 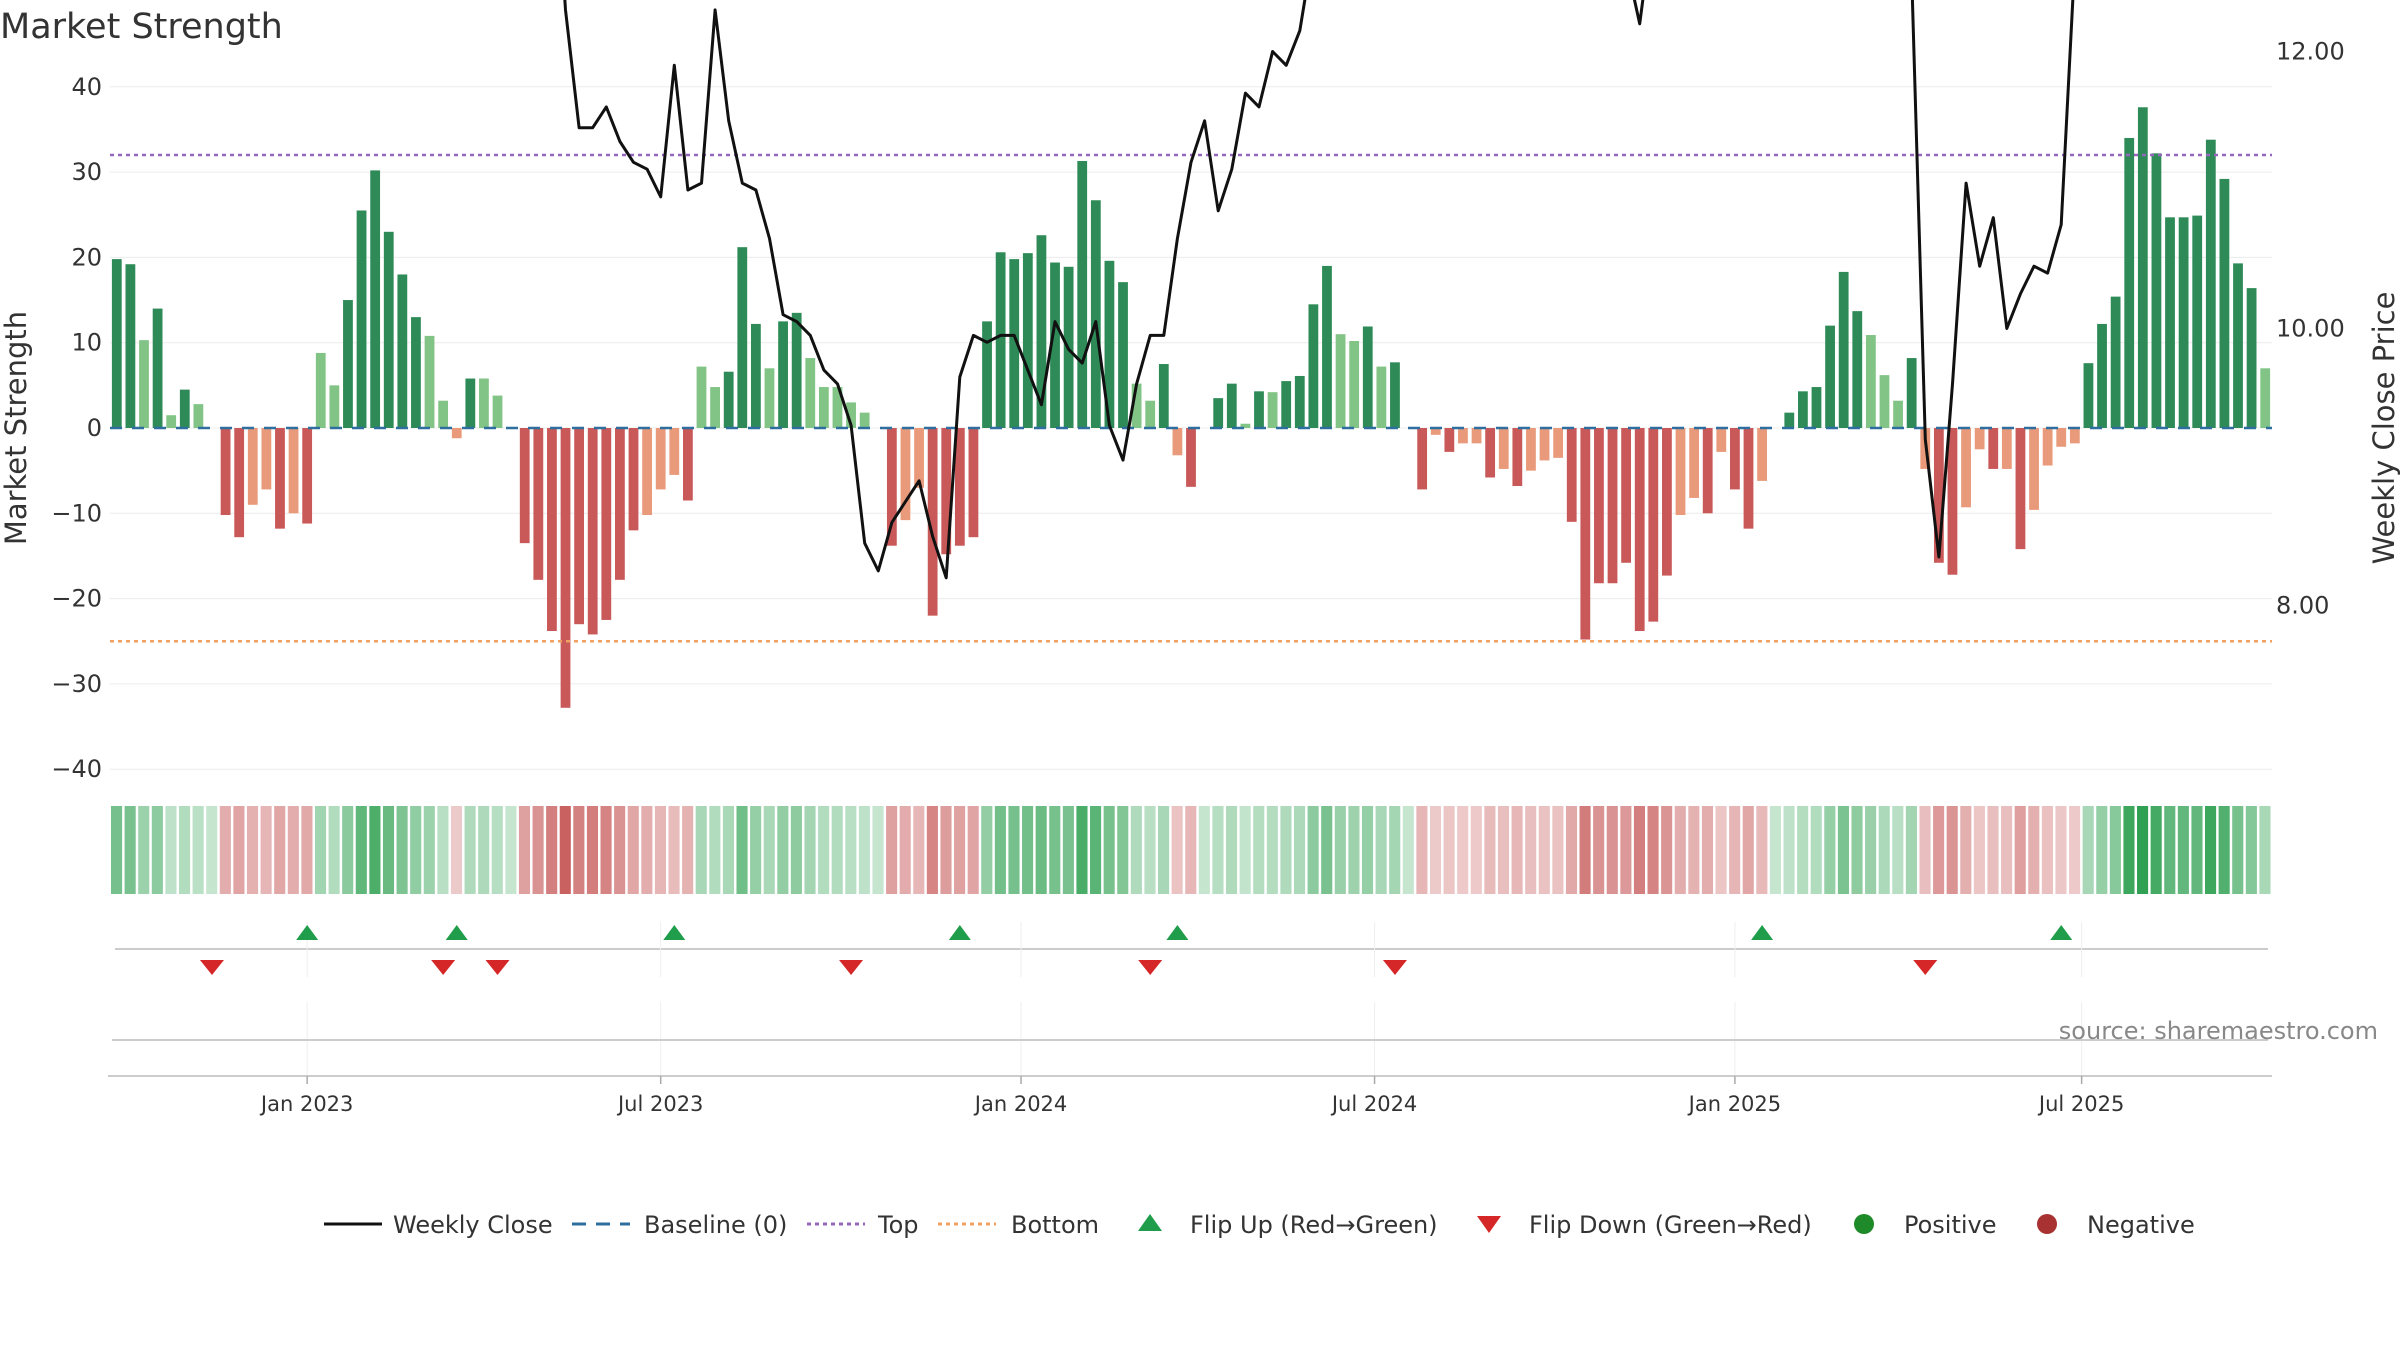 I want to click on y-tick-left: −30, so click(x=76, y=684).